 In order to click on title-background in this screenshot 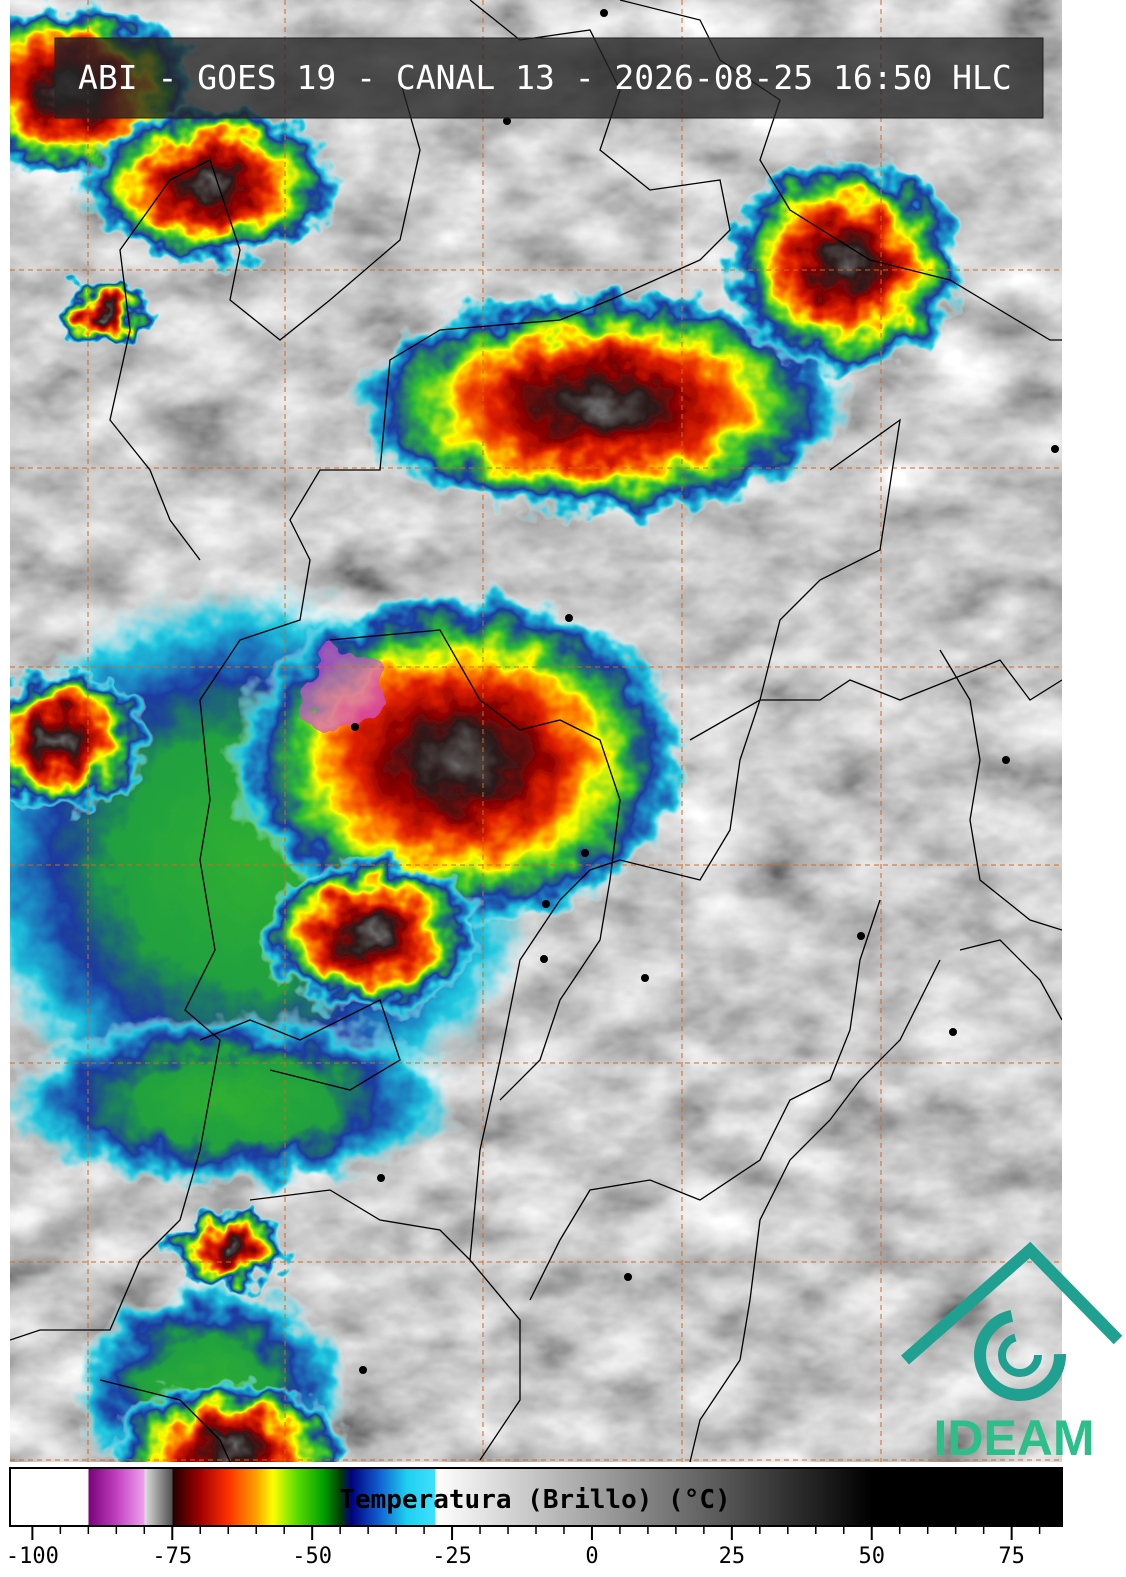, I will do `click(549, 78)`.